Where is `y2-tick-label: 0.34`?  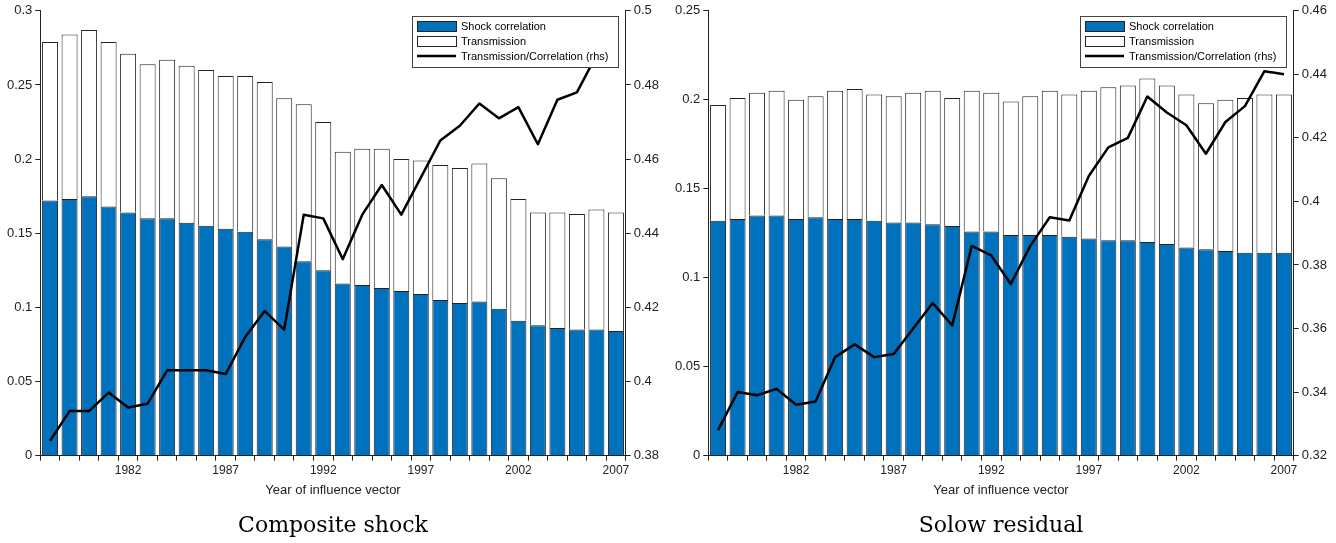 y2-tick-label: 0.34 is located at coordinates (1314, 391).